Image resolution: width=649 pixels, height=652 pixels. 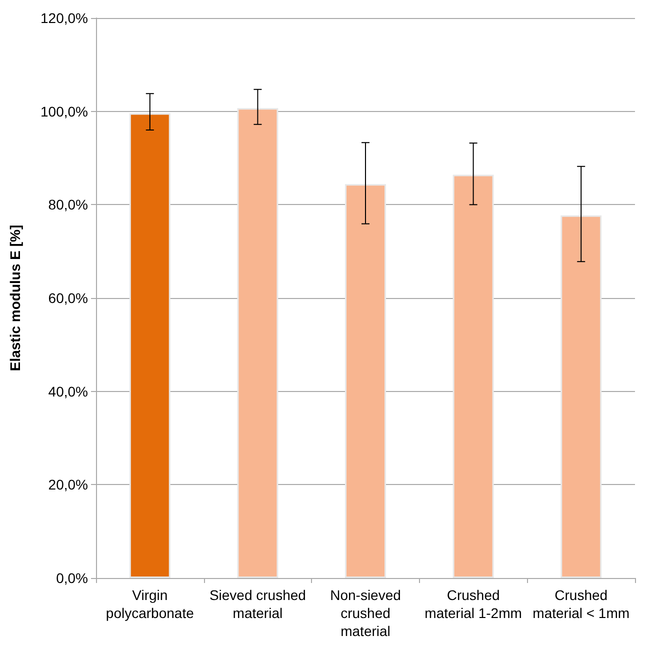 What do you see at coordinates (68, 204) in the screenshot?
I see `y-tick-label: 80,0%` at bounding box center [68, 204].